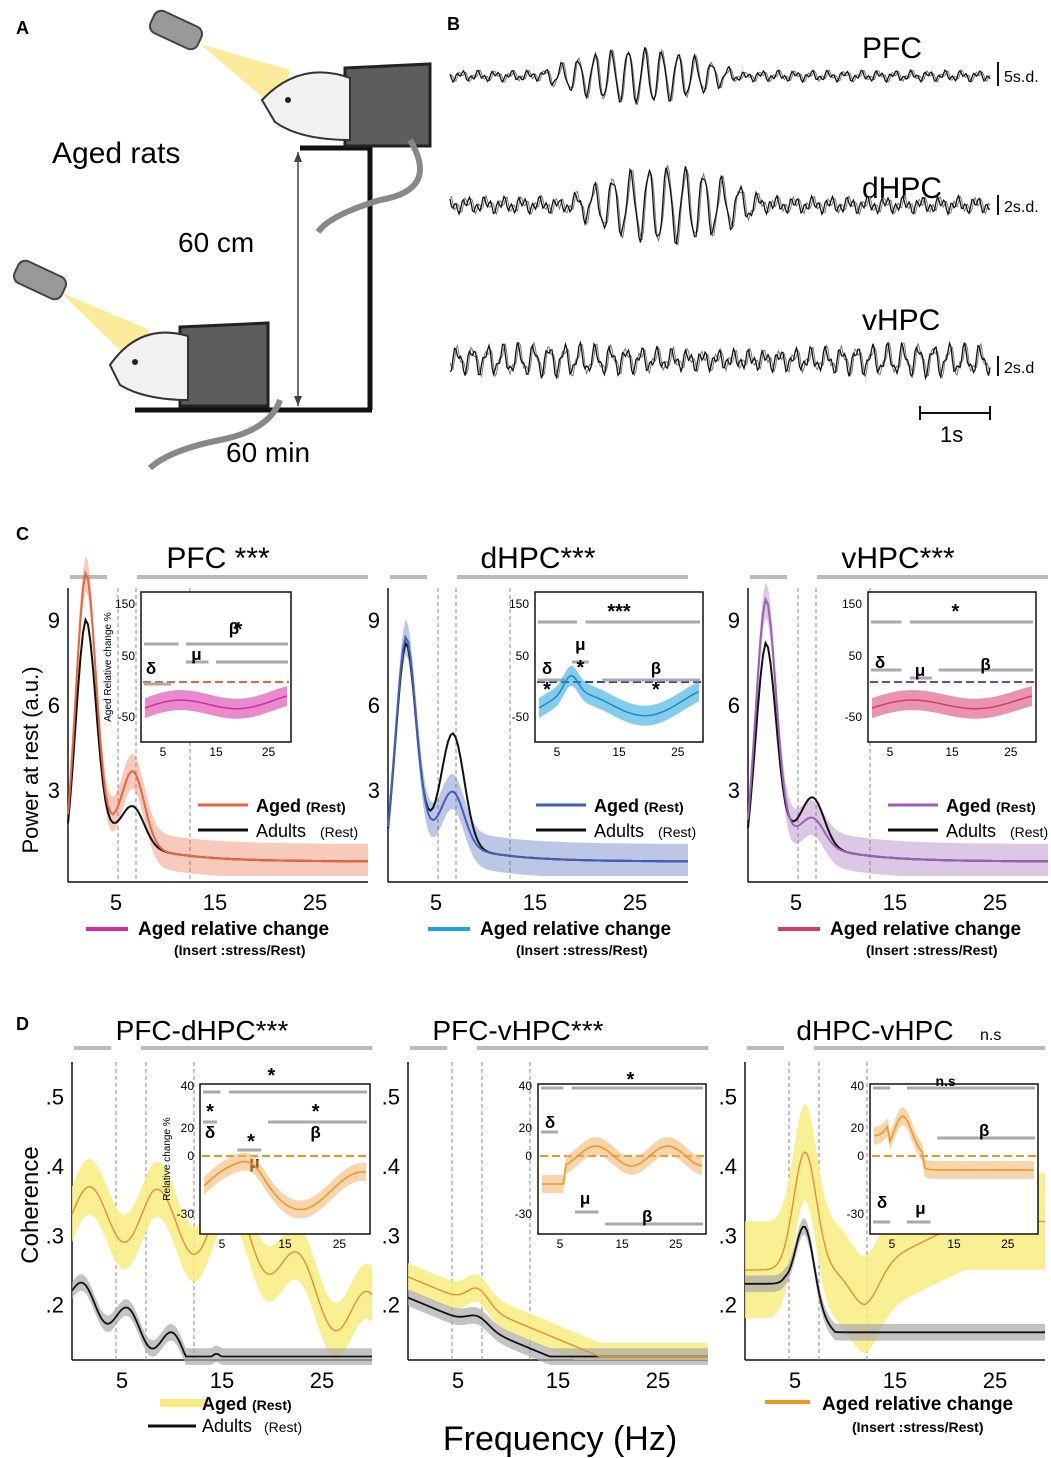  What do you see at coordinates (268, 452) in the screenshot?
I see `duration-label: 60 min` at bounding box center [268, 452].